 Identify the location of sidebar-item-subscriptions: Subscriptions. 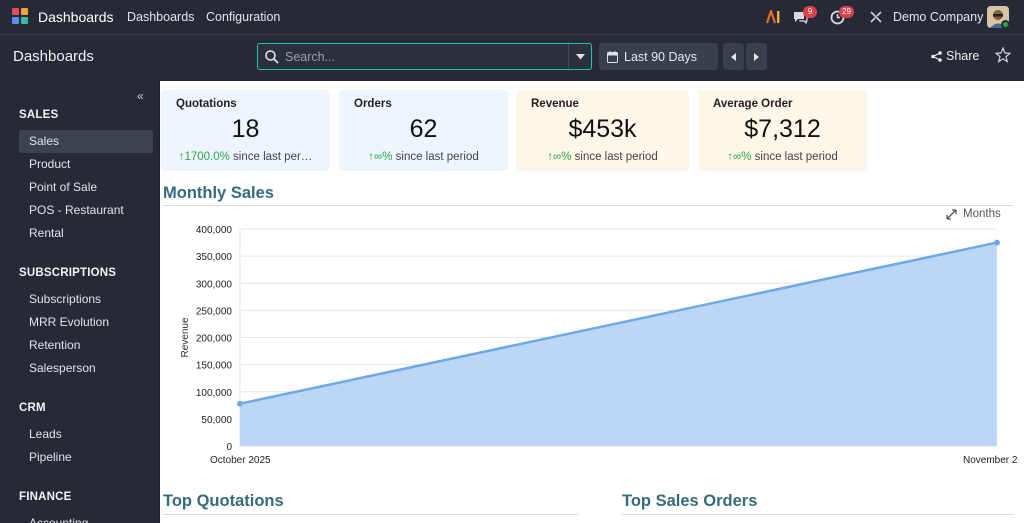
(65, 299).